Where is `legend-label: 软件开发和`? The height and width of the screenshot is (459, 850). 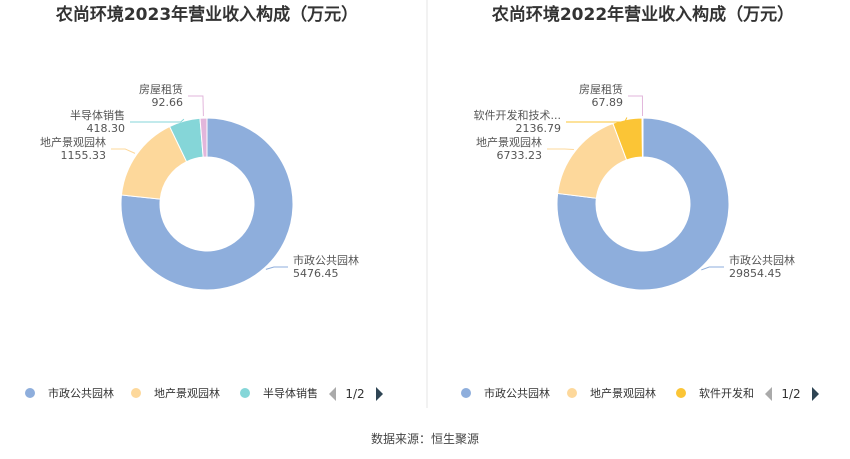 legend-label: 软件开发和 is located at coordinates (726, 393).